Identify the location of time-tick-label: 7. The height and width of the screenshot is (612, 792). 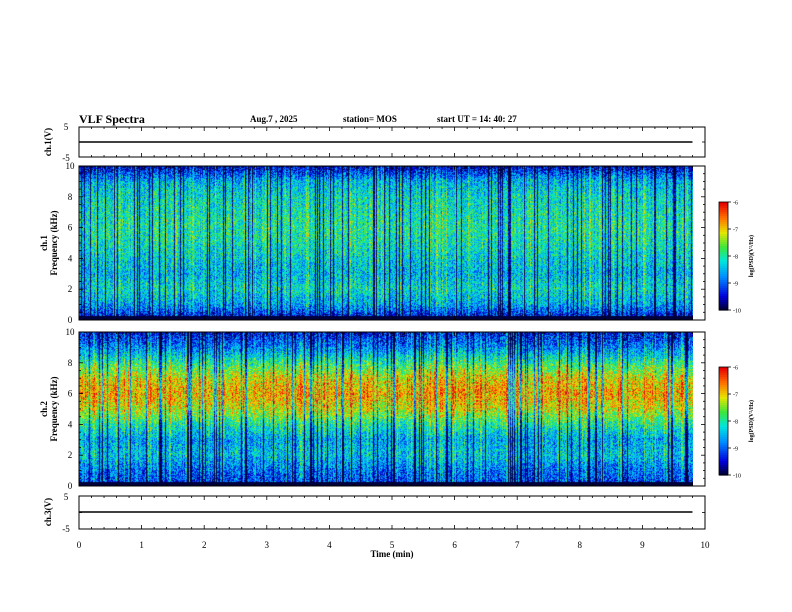
(517, 545).